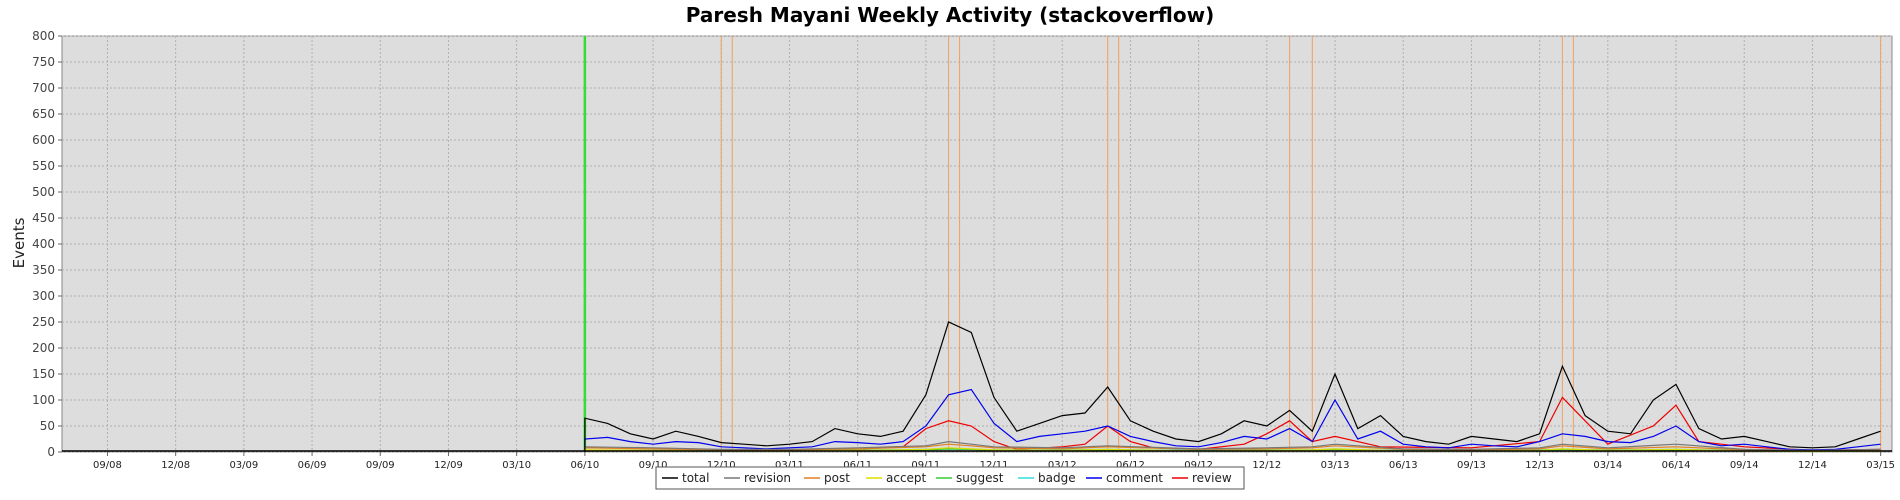 This screenshot has width=1900, height=500. What do you see at coordinates (1369, 424) in the screenshot?
I see `series-line-review` at bounding box center [1369, 424].